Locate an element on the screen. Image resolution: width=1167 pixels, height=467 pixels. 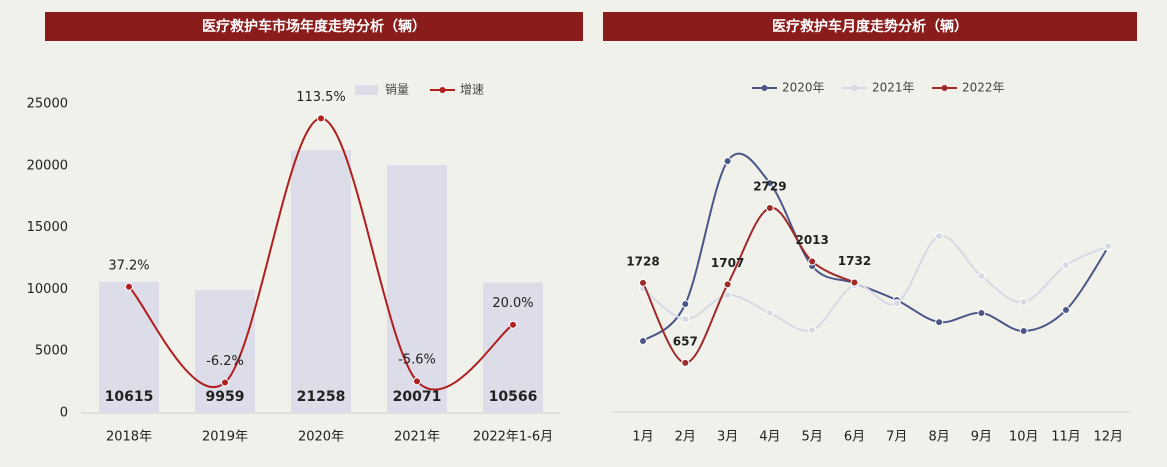
data-label: 1728 is located at coordinates (642, 261).